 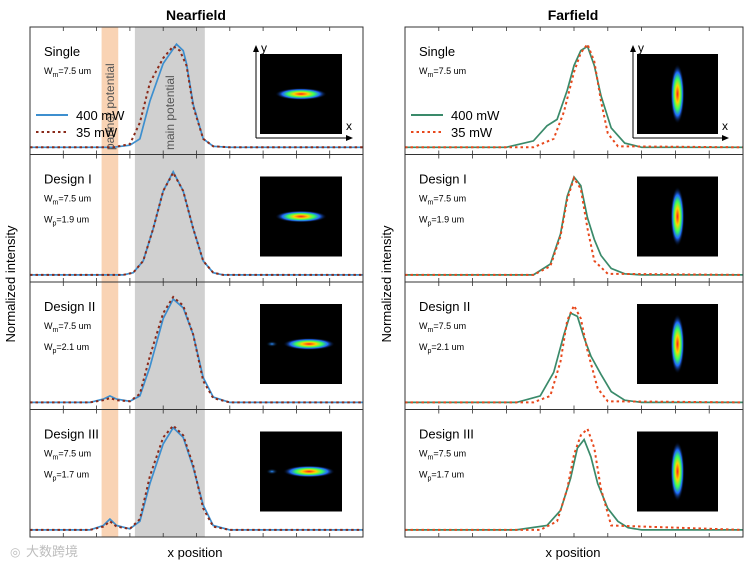 I want to click on farfield-ylabel: Normalized intensity, so click(x=386, y=284).